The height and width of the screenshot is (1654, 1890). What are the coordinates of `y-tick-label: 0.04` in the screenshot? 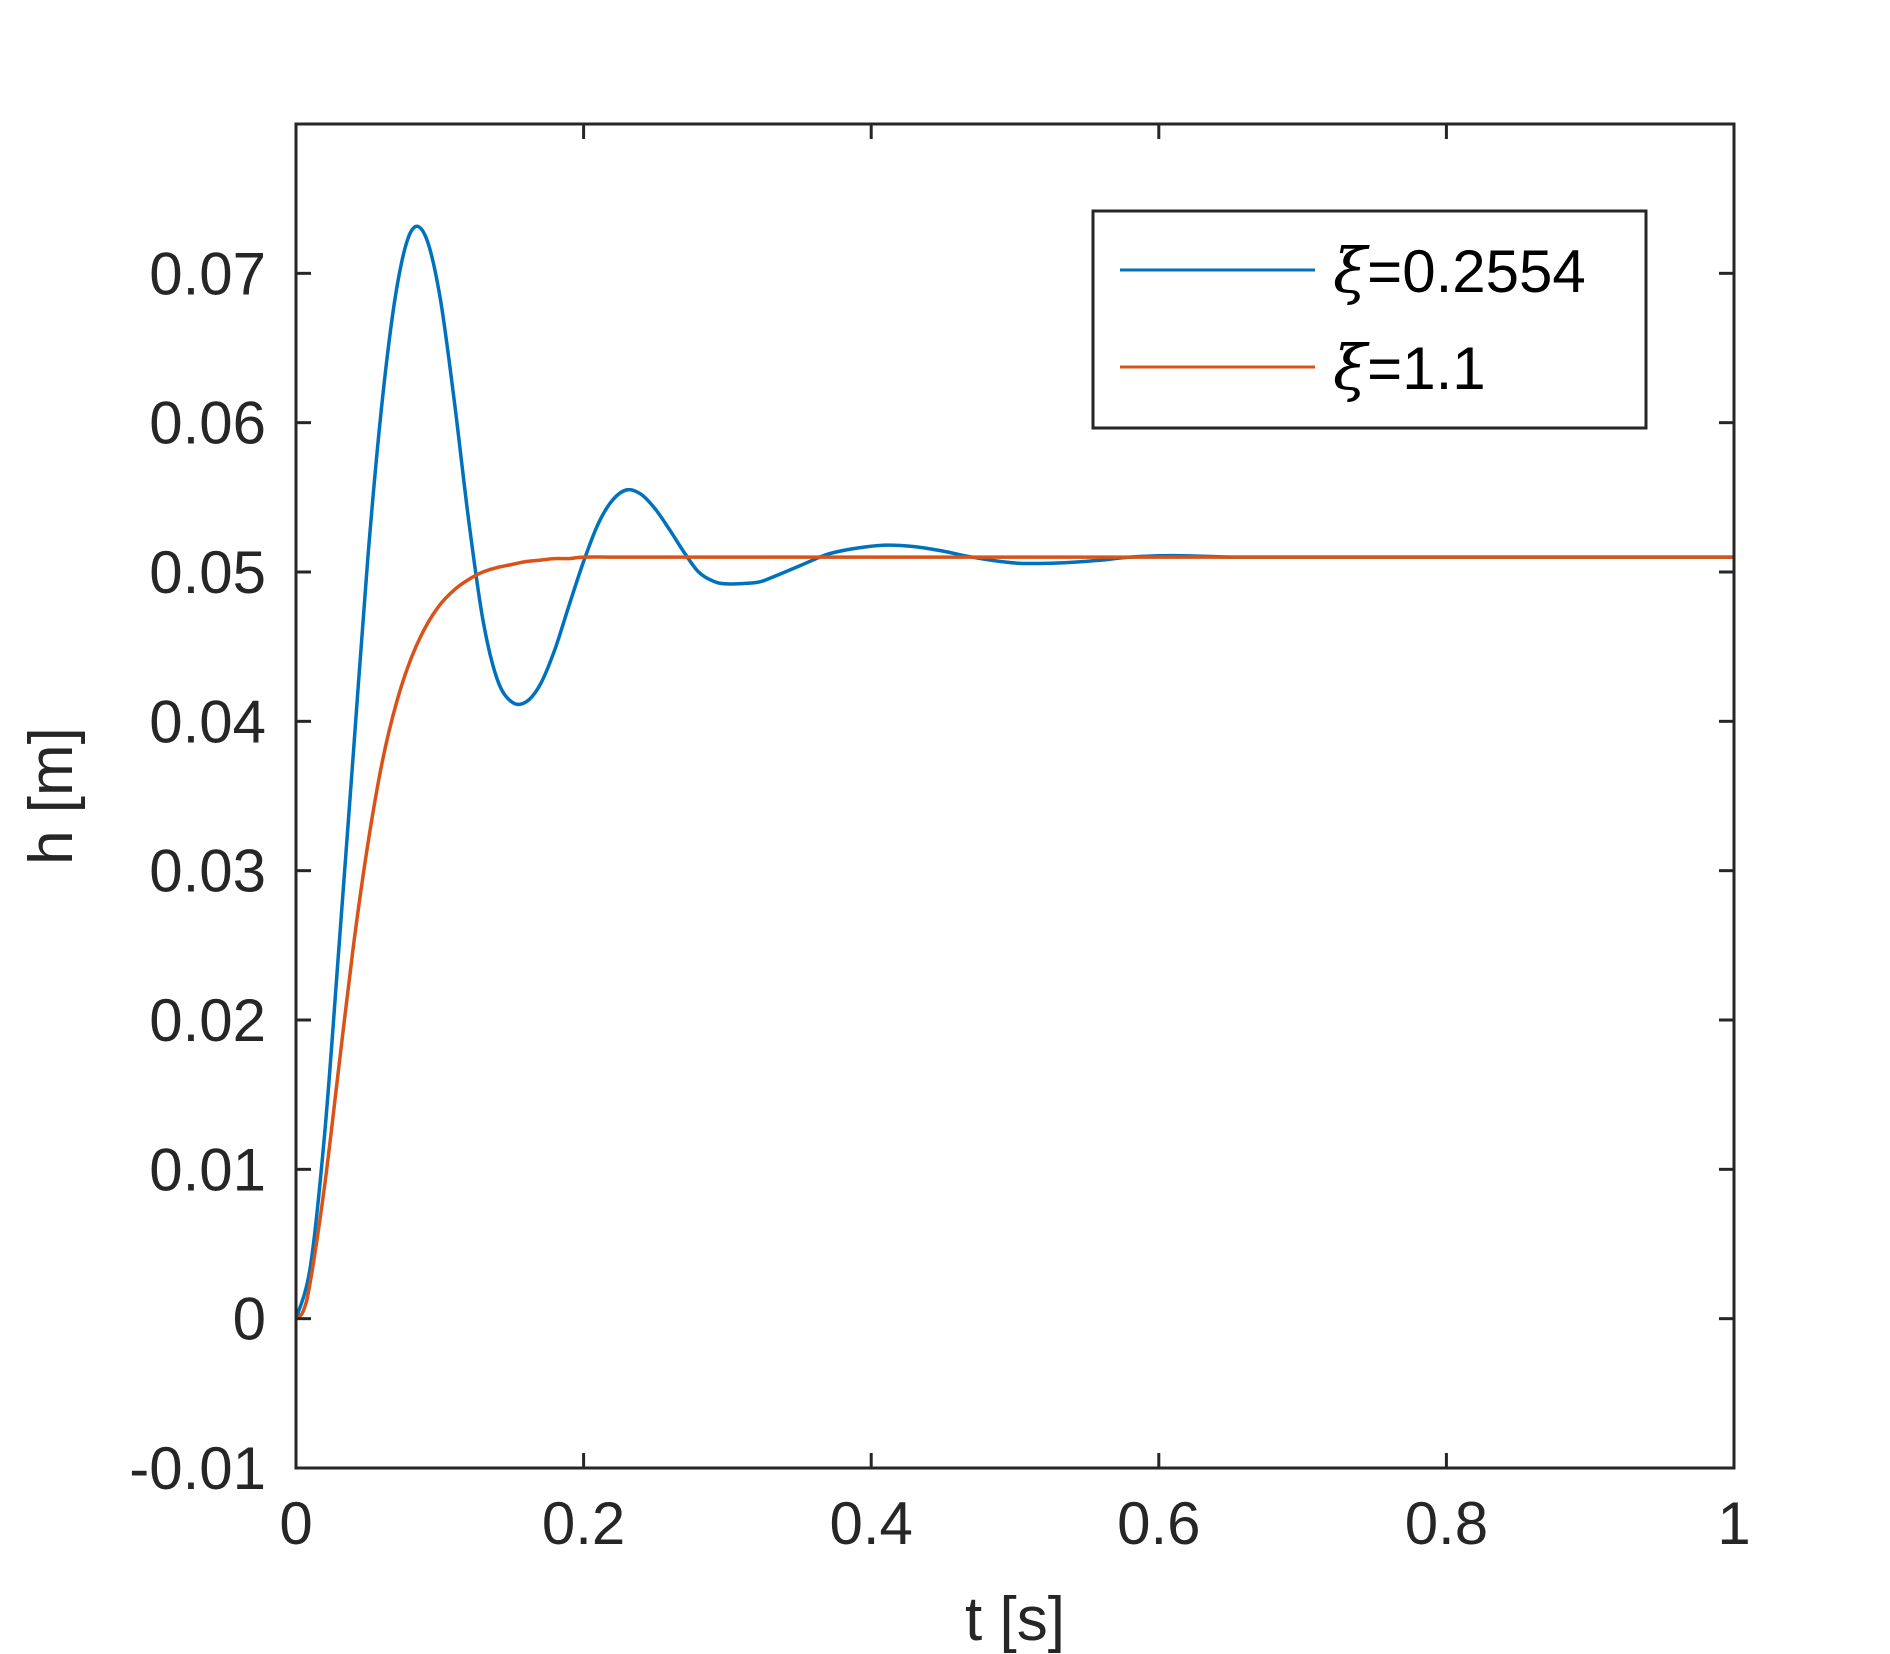 It's located at (207, 721).